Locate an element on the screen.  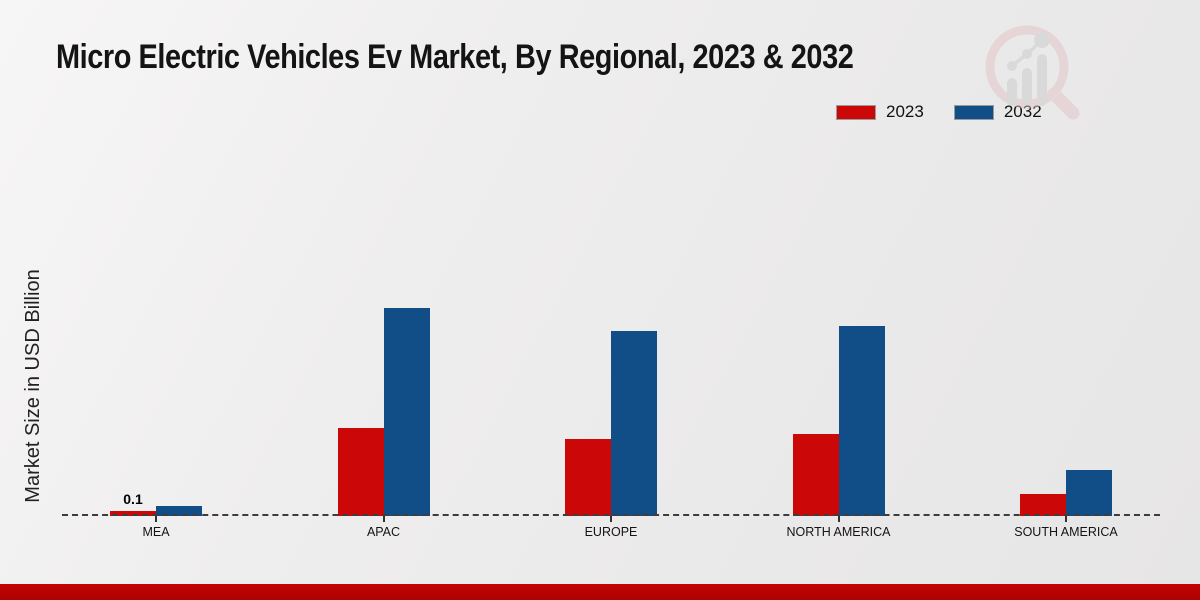
bar-2032-north-america is located at coordinates (861, 420).